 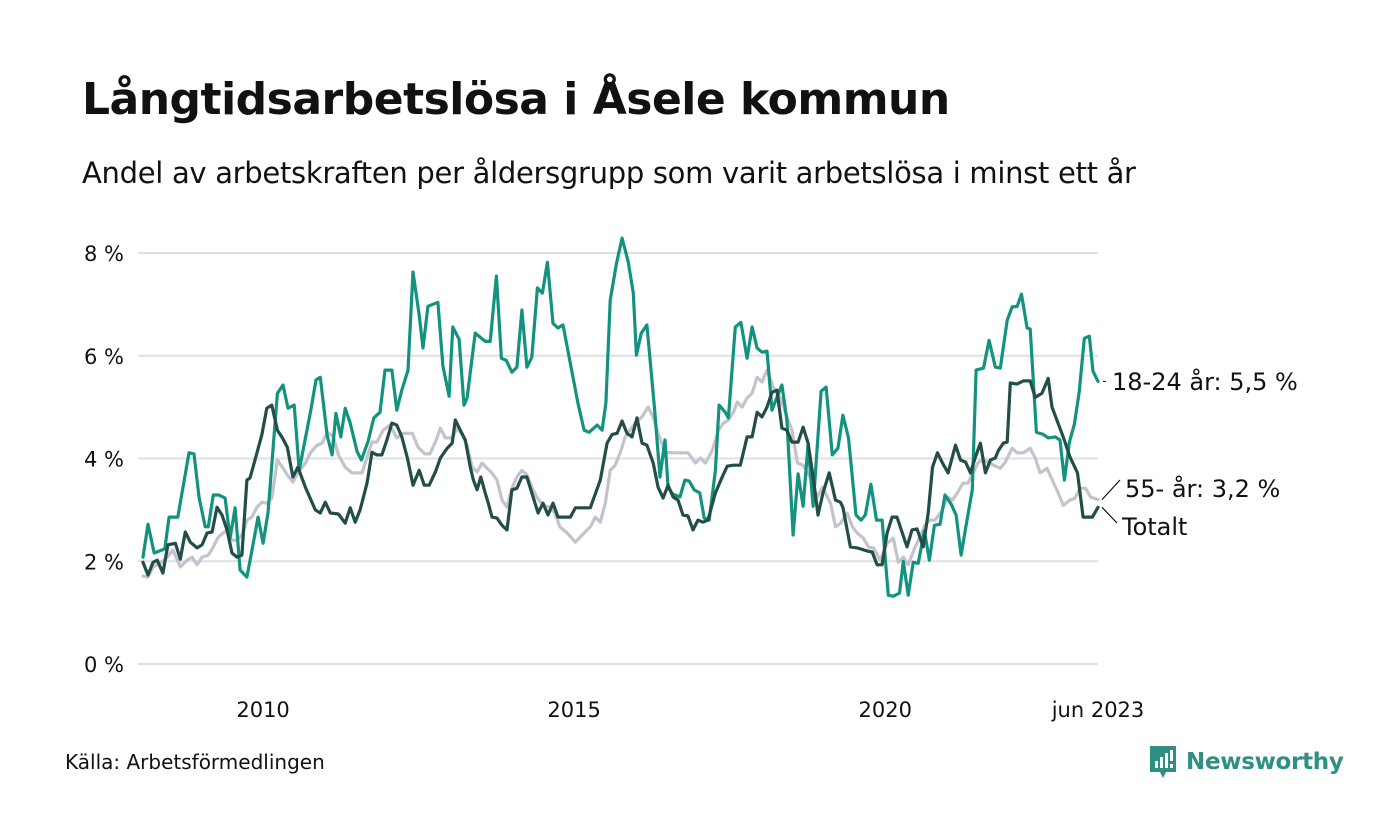 I want to click on x-tick-label: jun 2023, so click(x=1098, y=710).